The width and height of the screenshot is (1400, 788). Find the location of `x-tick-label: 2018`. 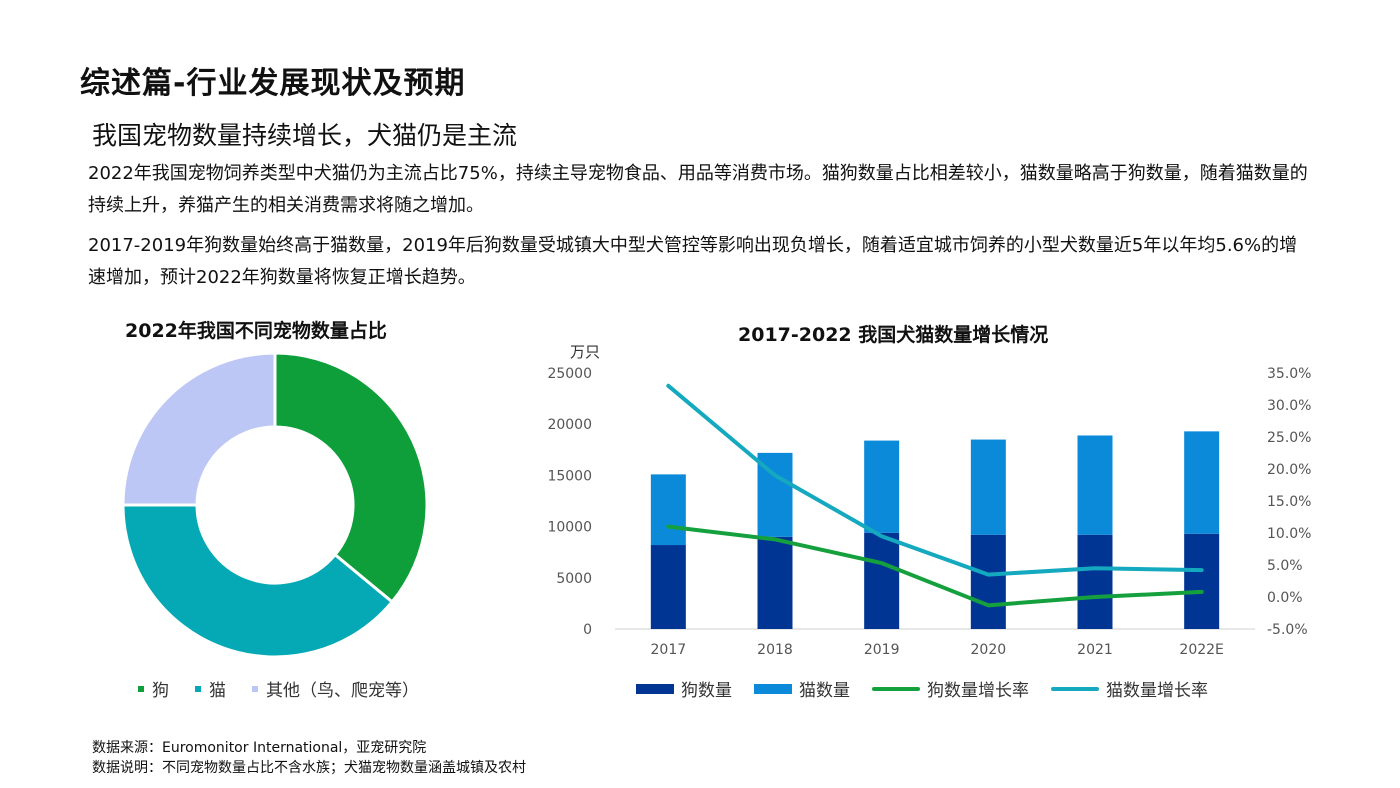

x-tick-label: 2018 is located at coordinates (775, 650).